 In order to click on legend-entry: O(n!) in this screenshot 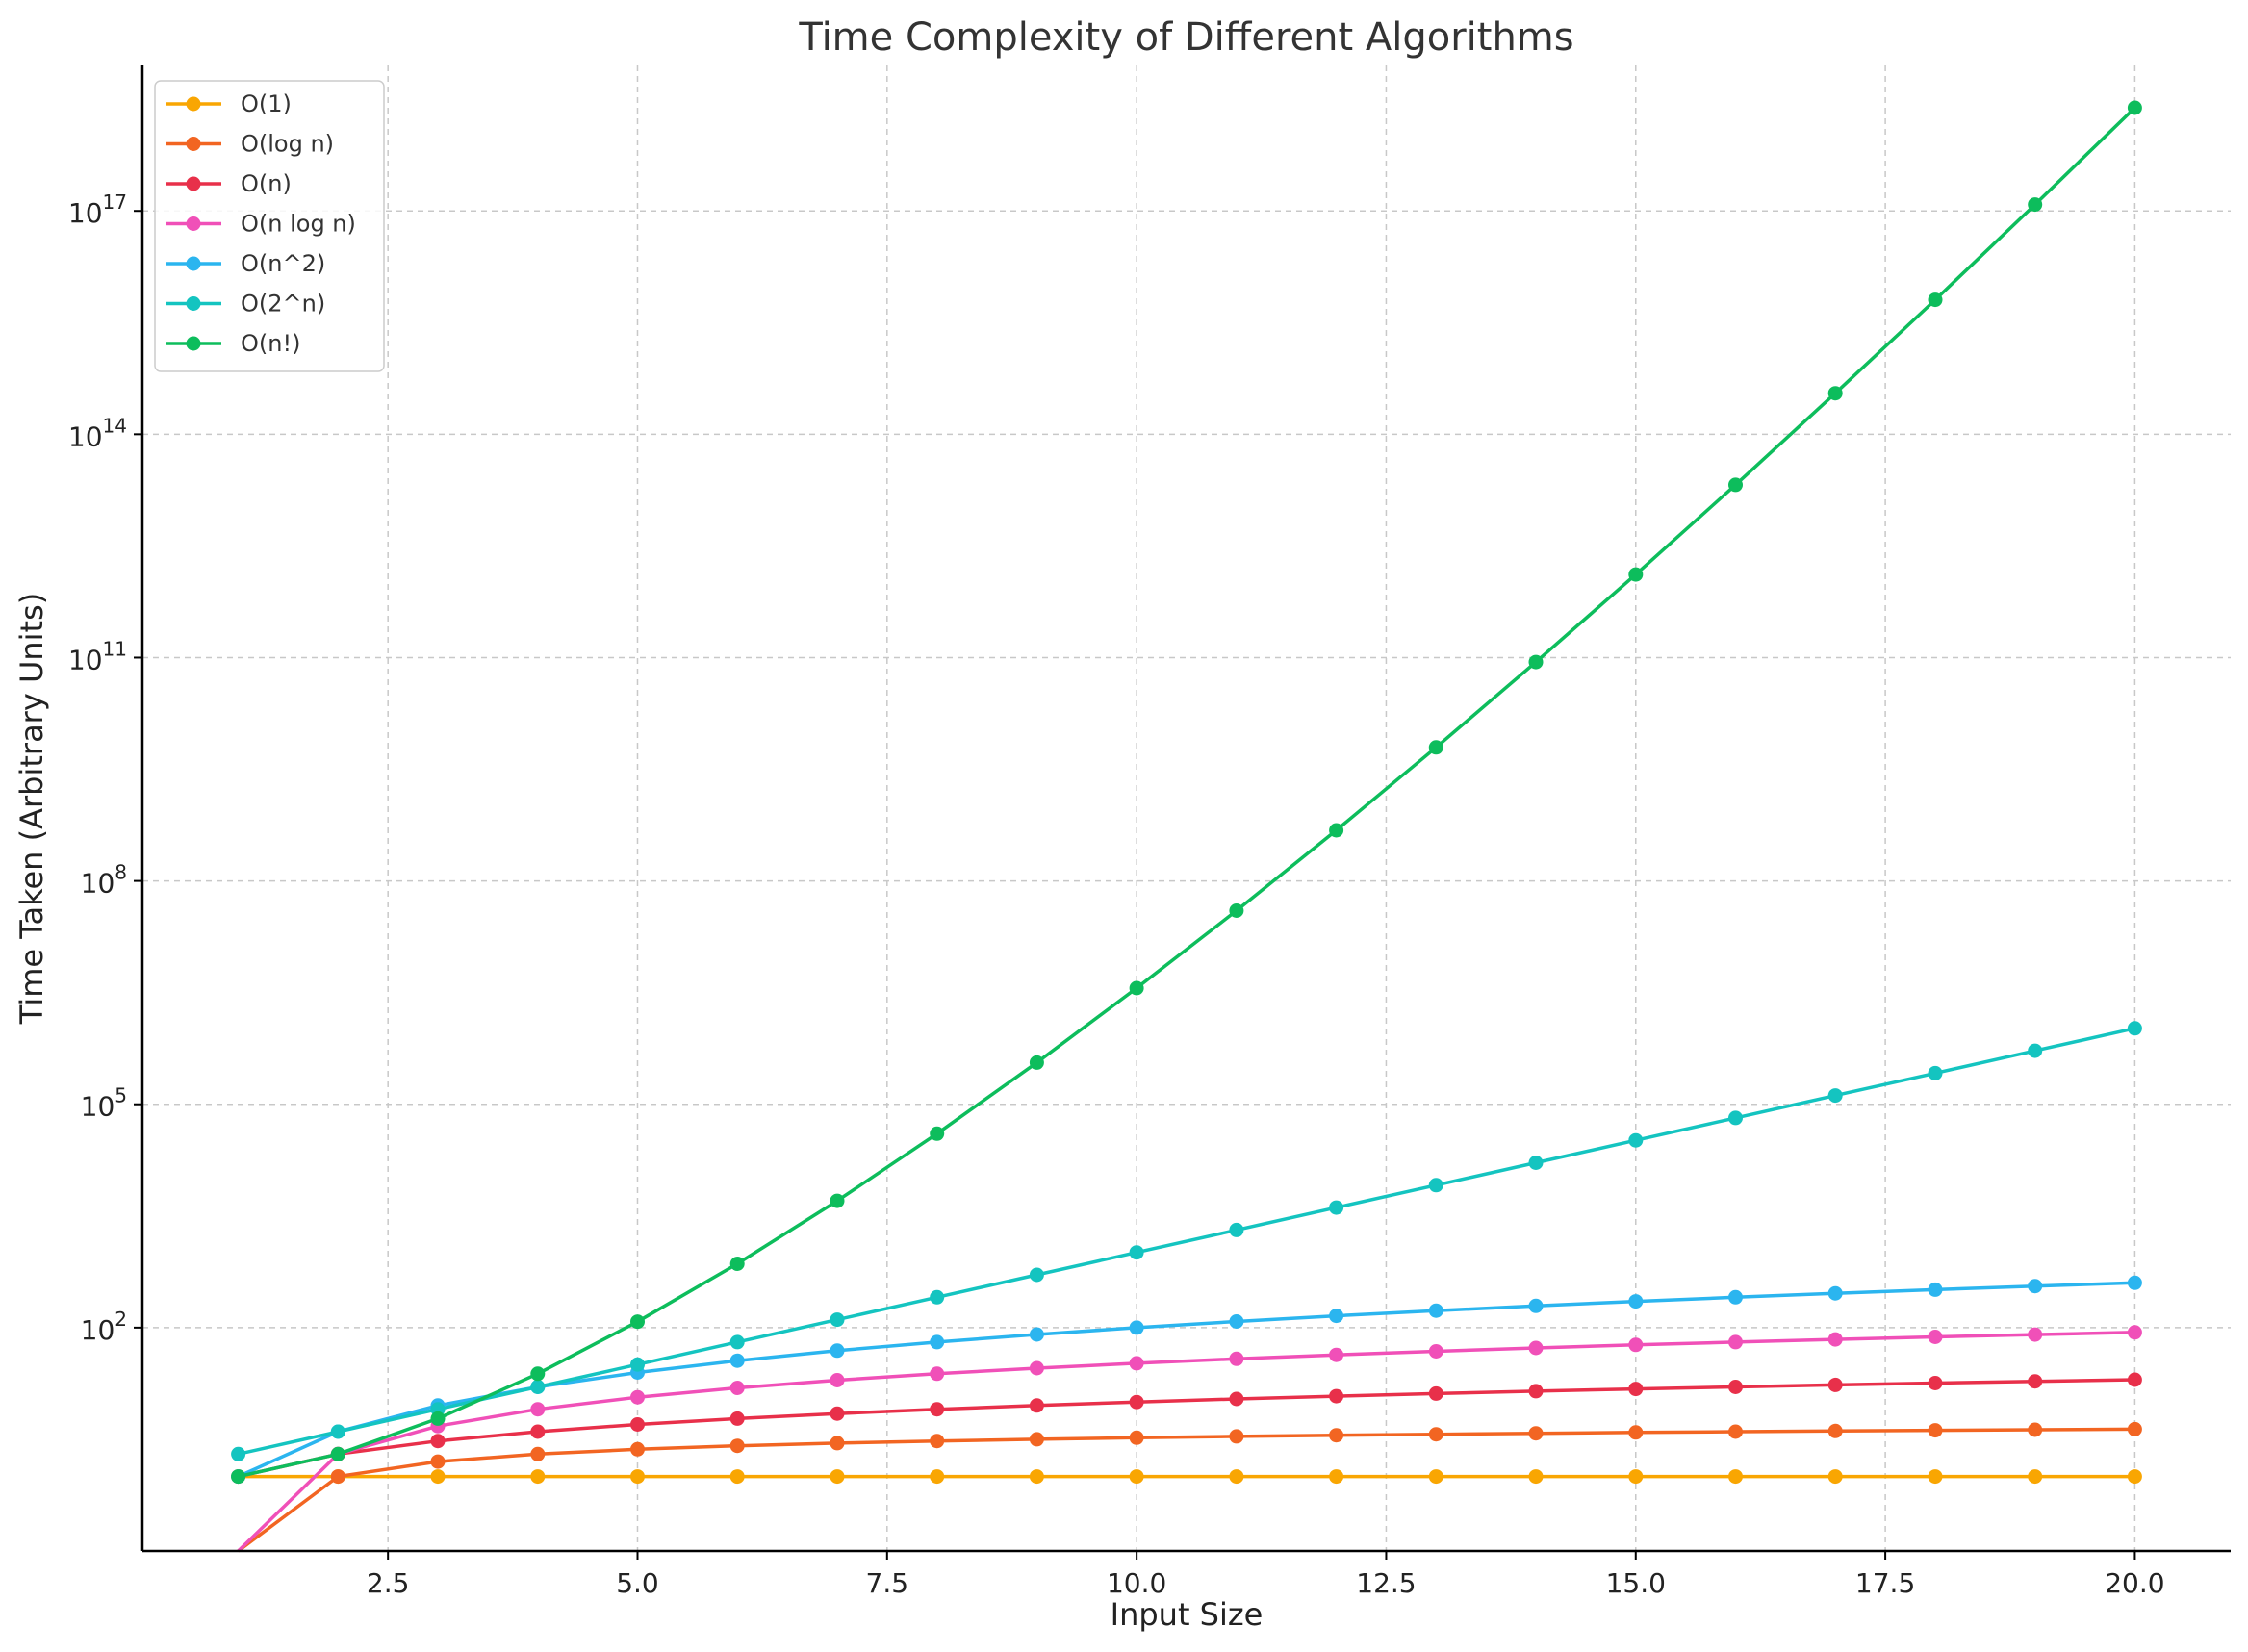, I will do `click(233, 343)`.